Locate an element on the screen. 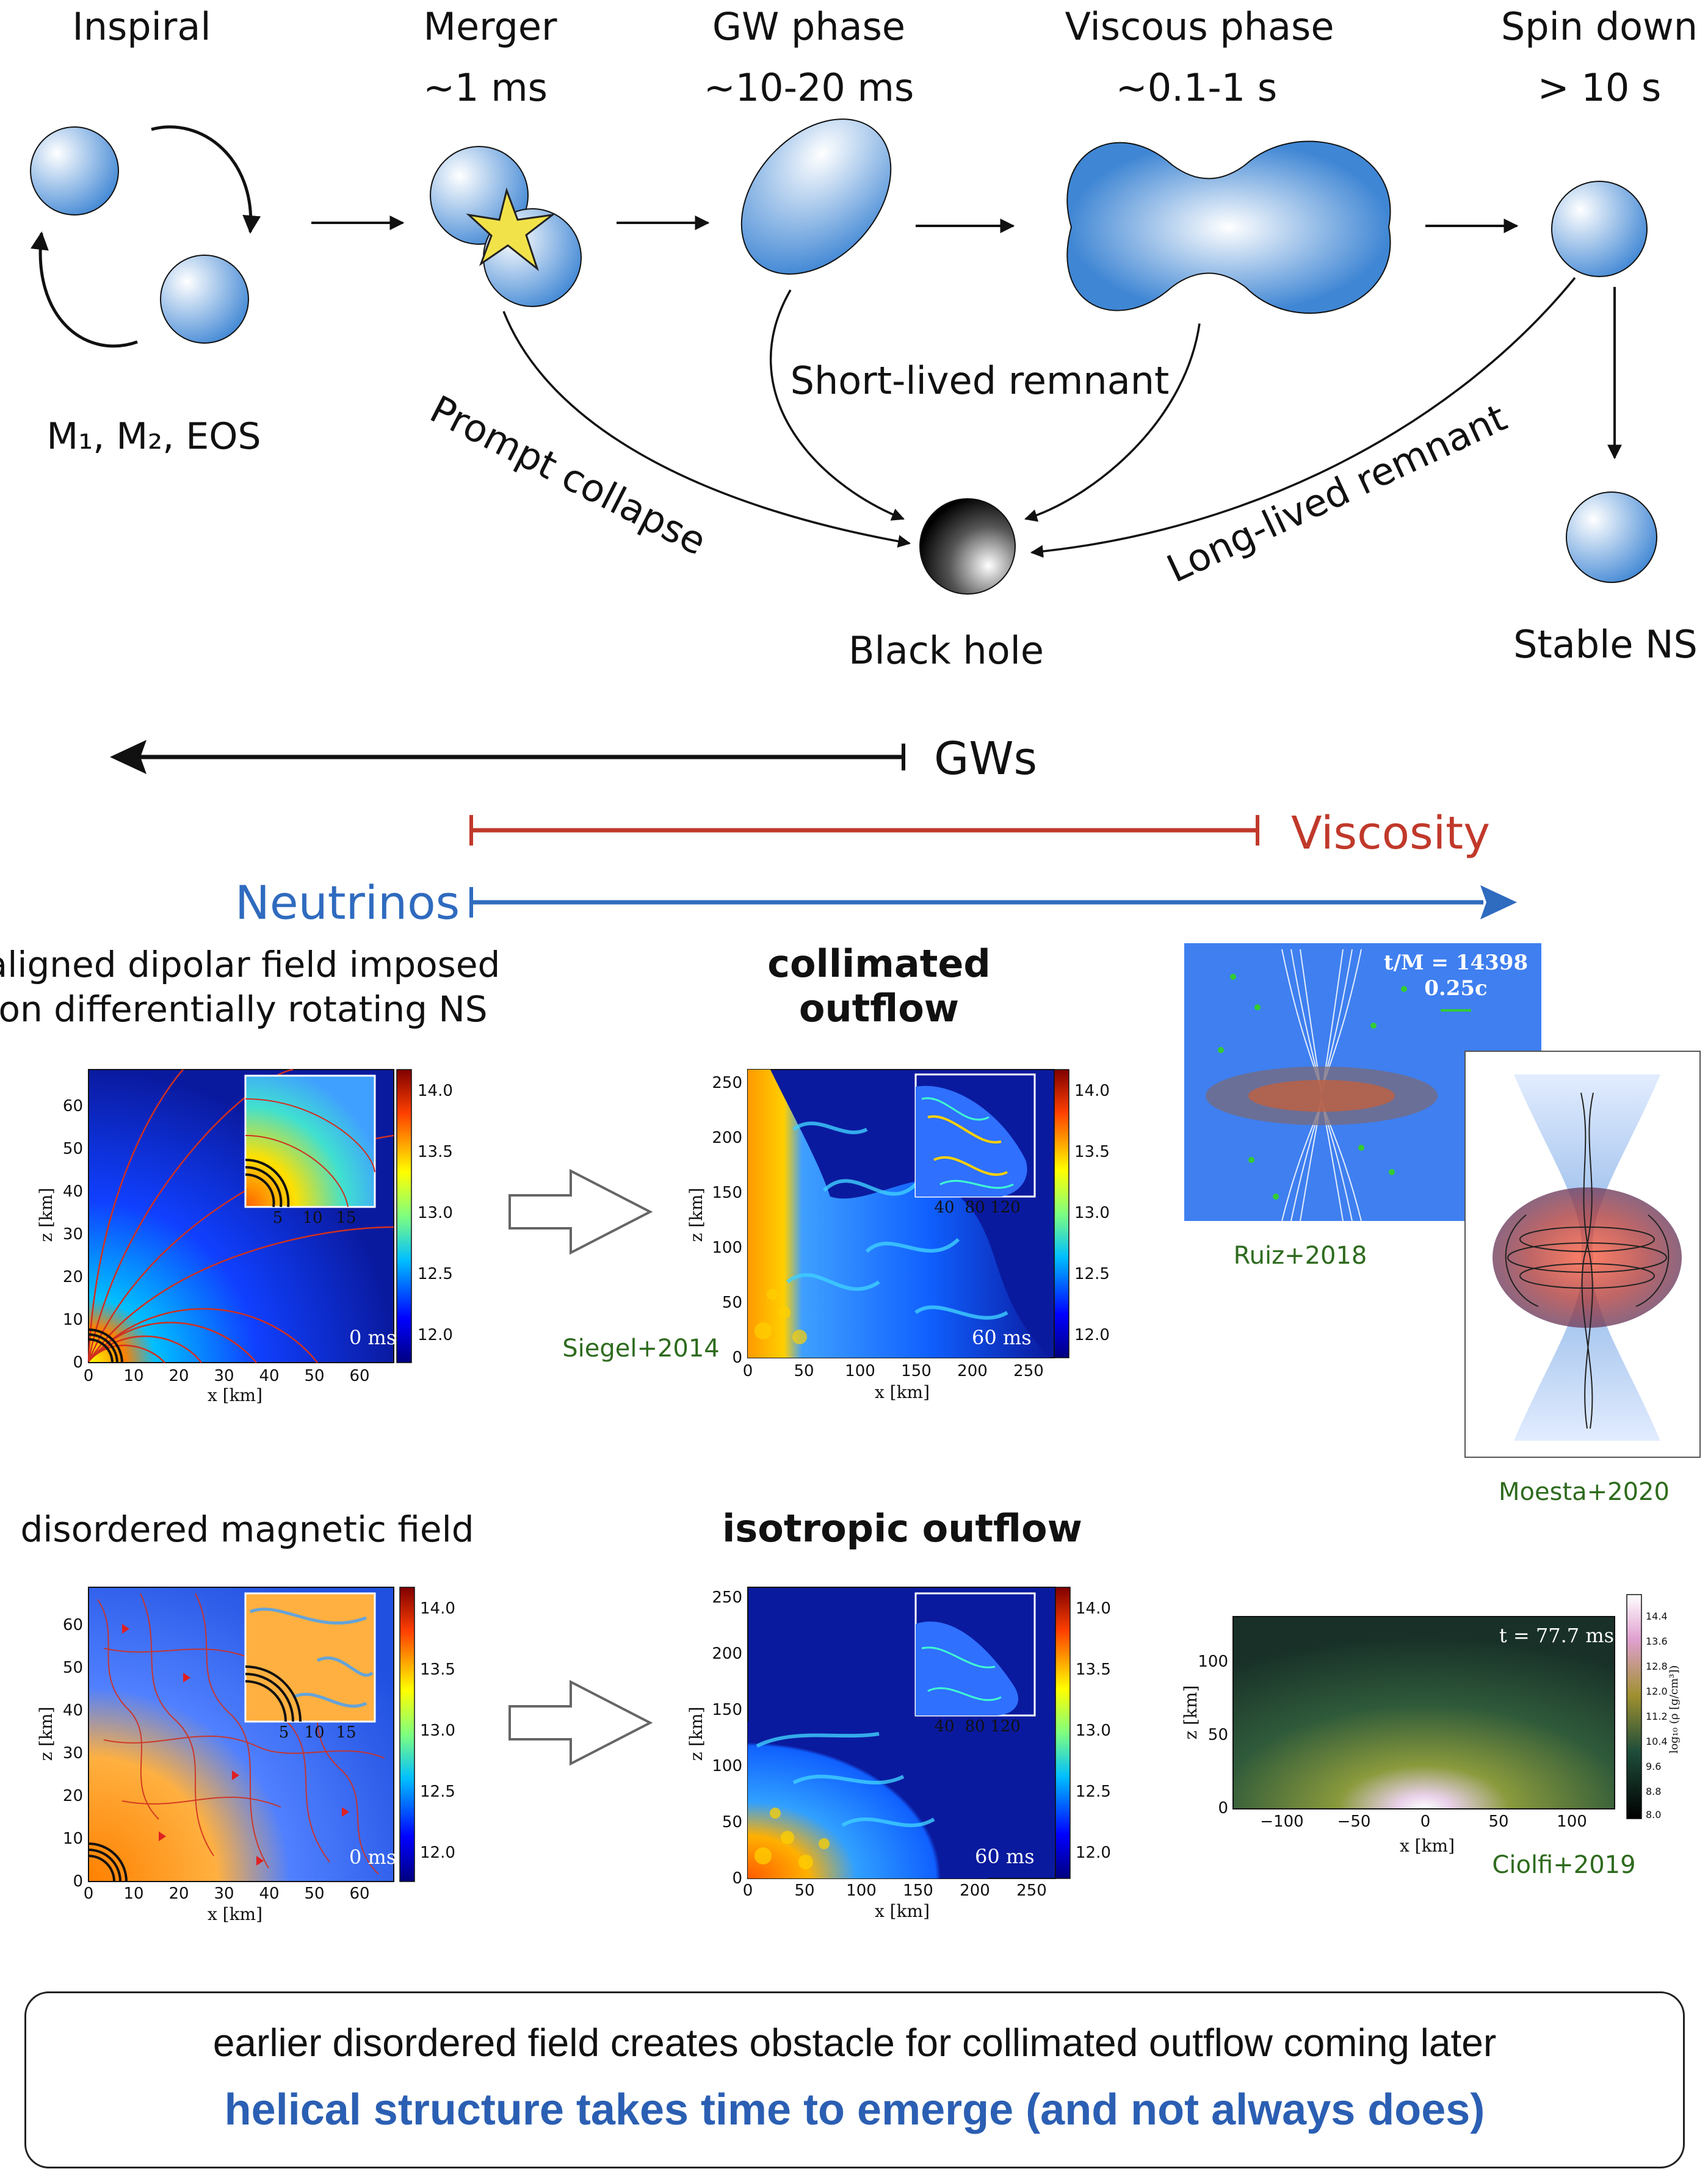 The height and width of the screenshot is (2177, 1708). plot3-inset-tick-3: 15 is located at coordinates (346, 1733).